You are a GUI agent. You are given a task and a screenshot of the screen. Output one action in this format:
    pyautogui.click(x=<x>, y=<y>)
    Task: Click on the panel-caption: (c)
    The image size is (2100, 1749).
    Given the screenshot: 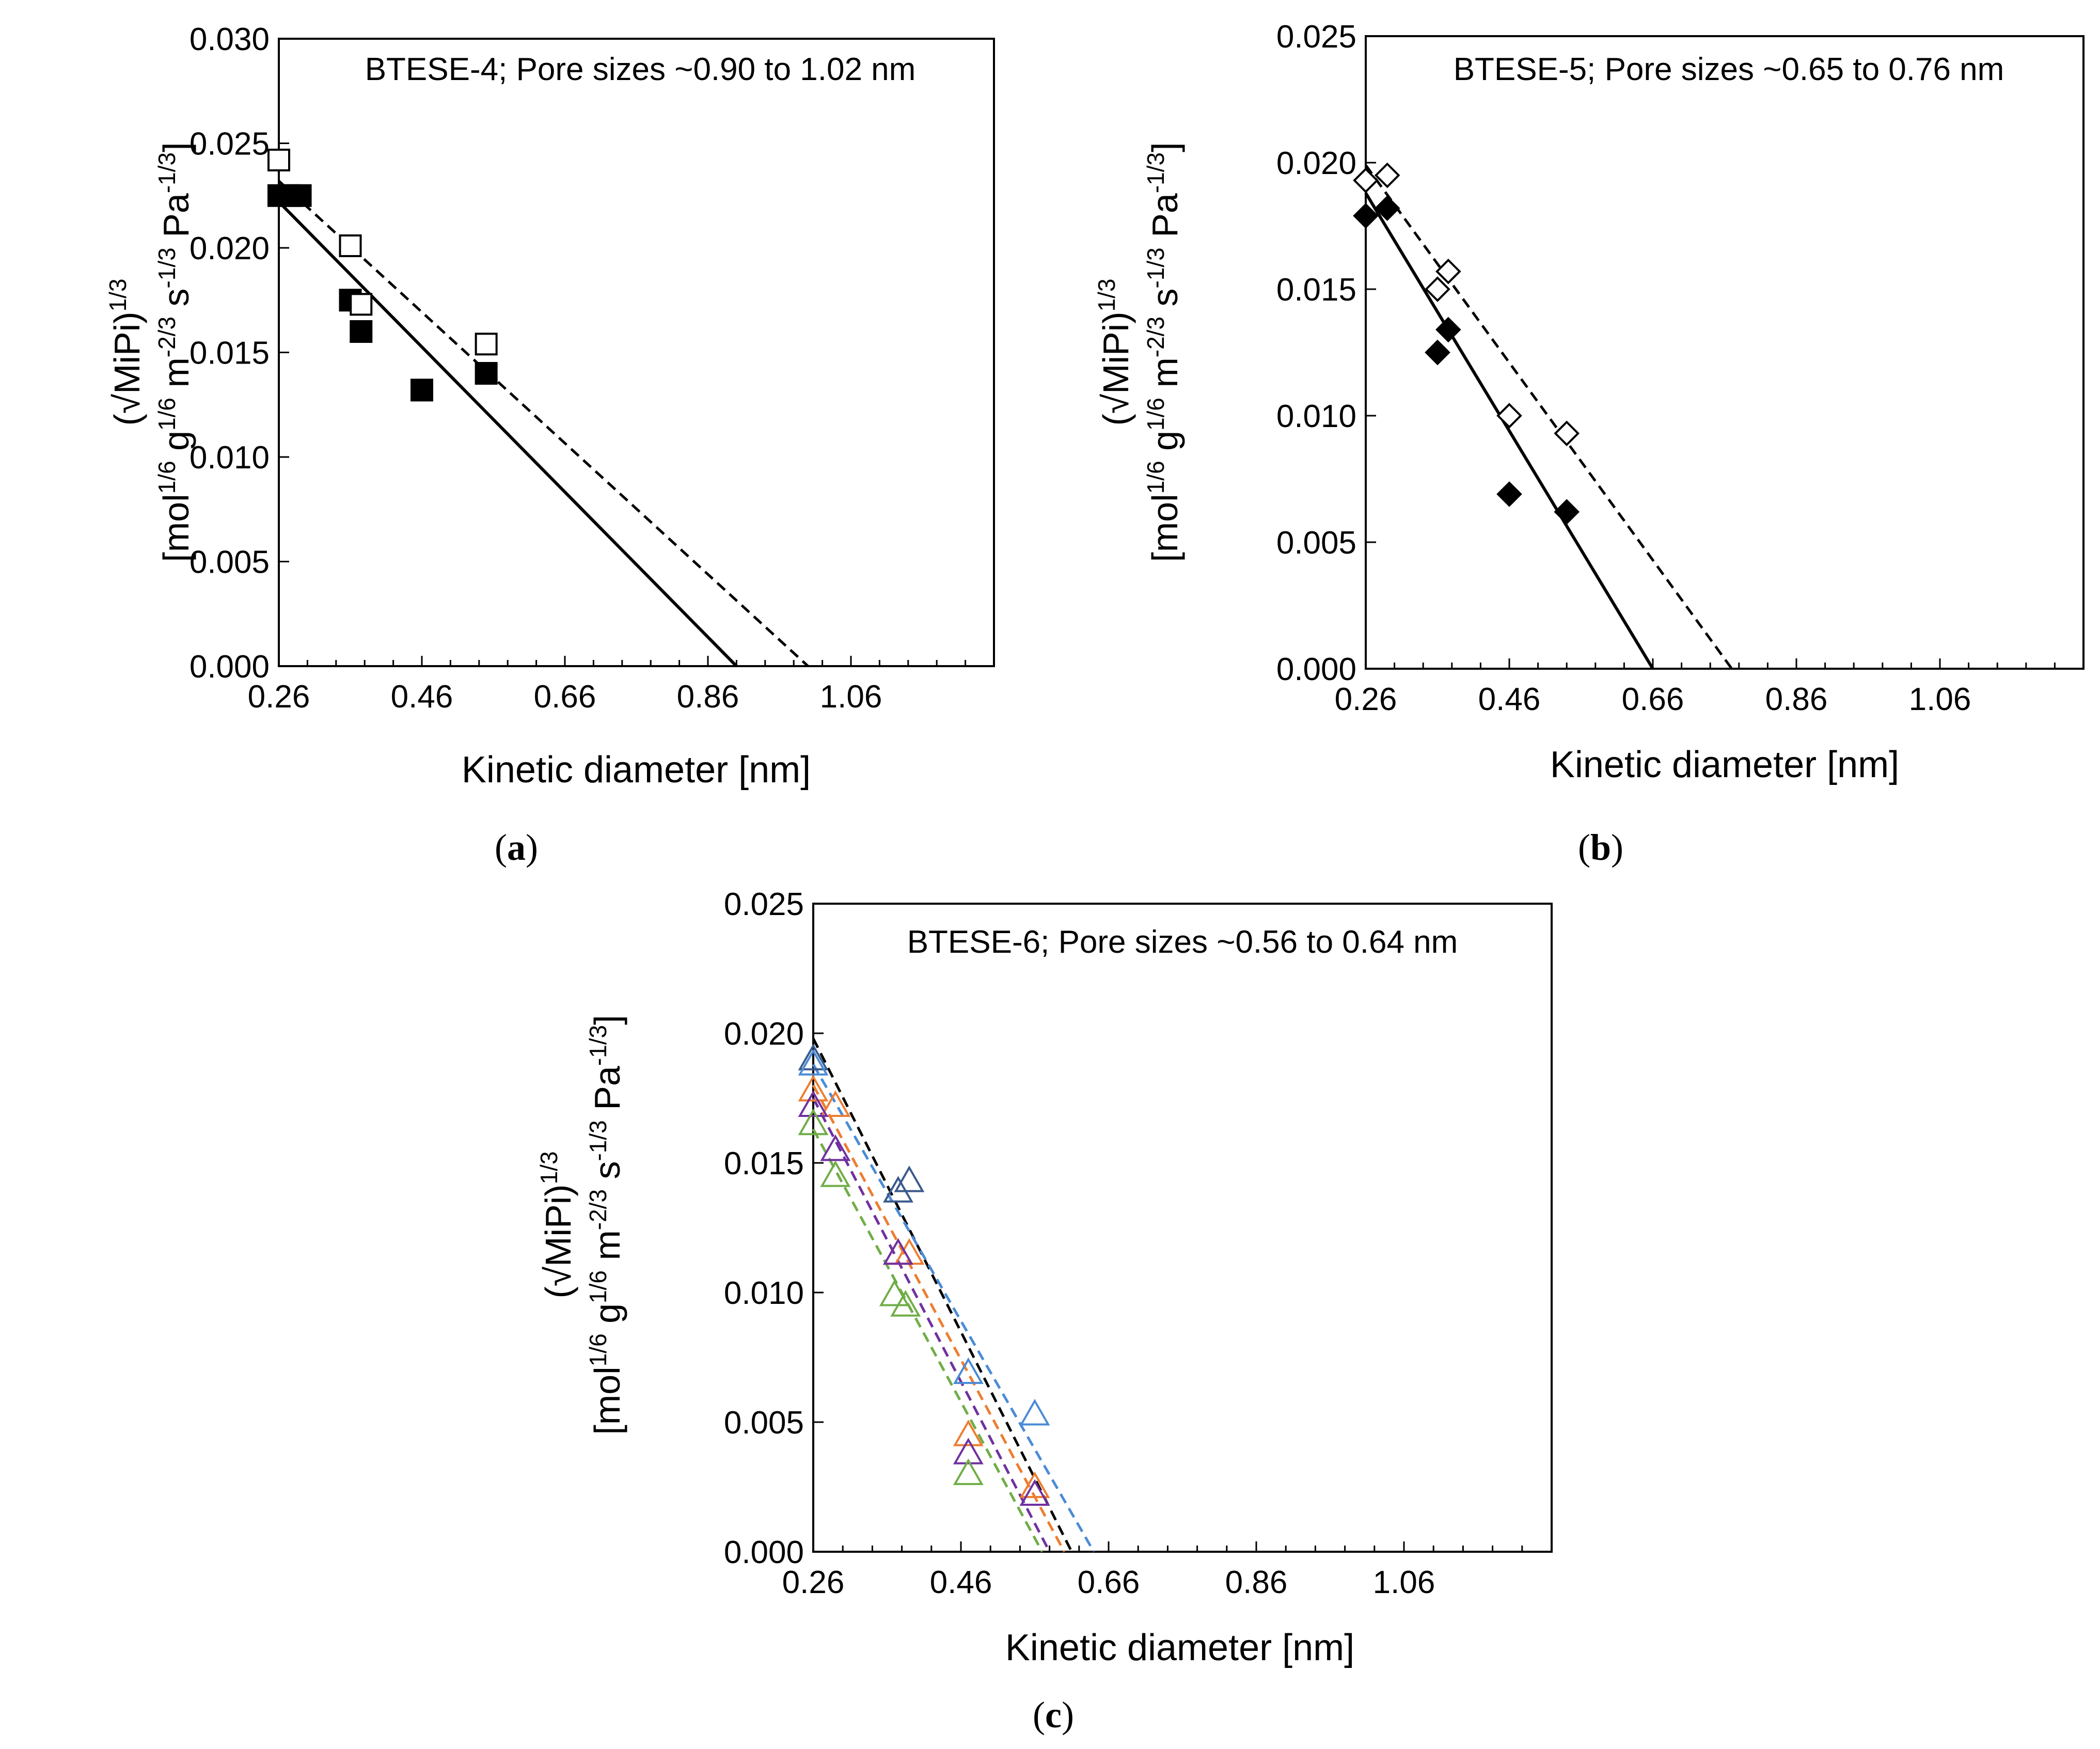 What is the action you would take?
    pyautogui.click(x=1053, y=1715)
    